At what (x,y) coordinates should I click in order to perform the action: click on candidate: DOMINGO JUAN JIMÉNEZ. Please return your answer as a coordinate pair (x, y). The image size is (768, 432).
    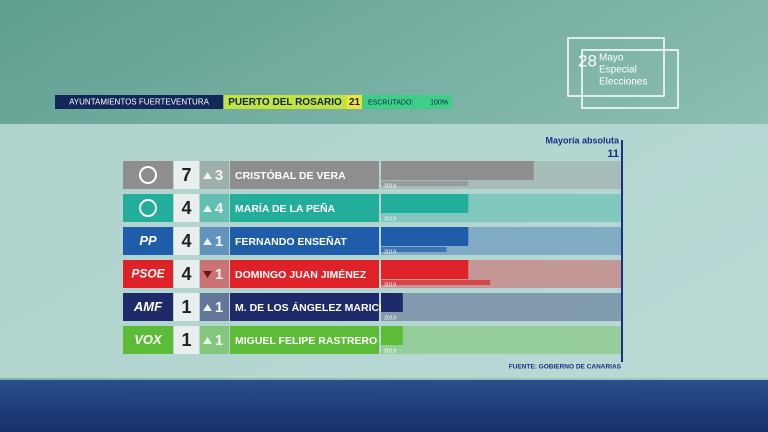
    Looking at the image, I should click on (301, 274).